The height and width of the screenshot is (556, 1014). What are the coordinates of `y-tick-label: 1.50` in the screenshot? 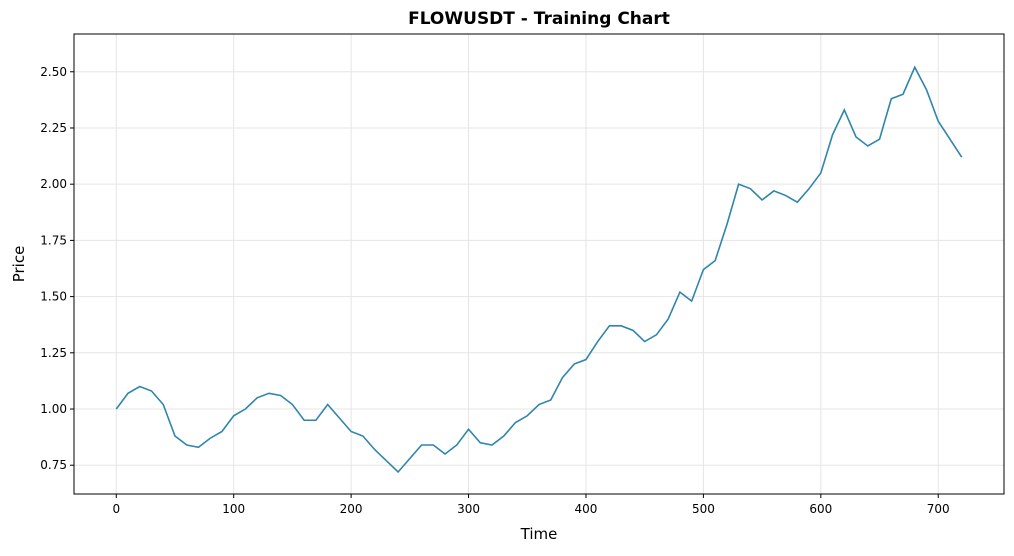 It's located at (53, 297).